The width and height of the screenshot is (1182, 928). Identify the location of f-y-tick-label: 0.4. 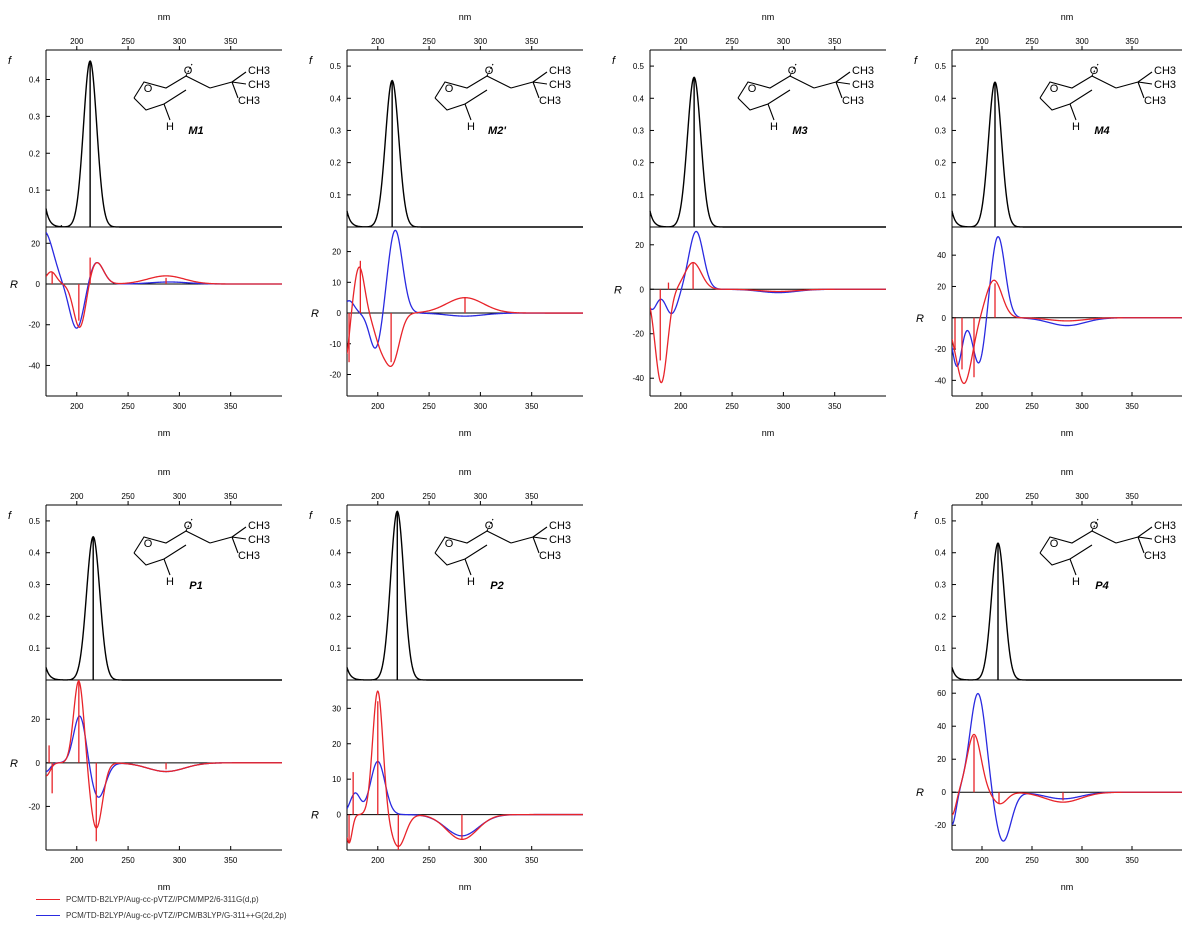
(639, 98).